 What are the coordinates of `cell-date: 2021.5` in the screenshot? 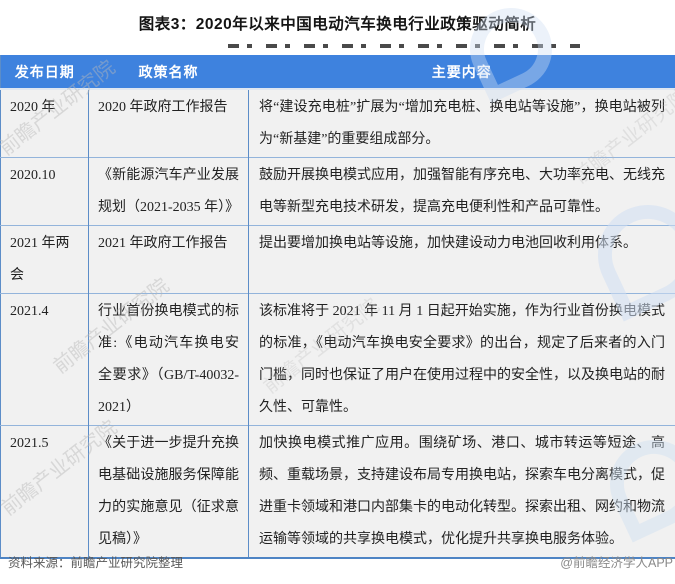 It's located at (44, 492).